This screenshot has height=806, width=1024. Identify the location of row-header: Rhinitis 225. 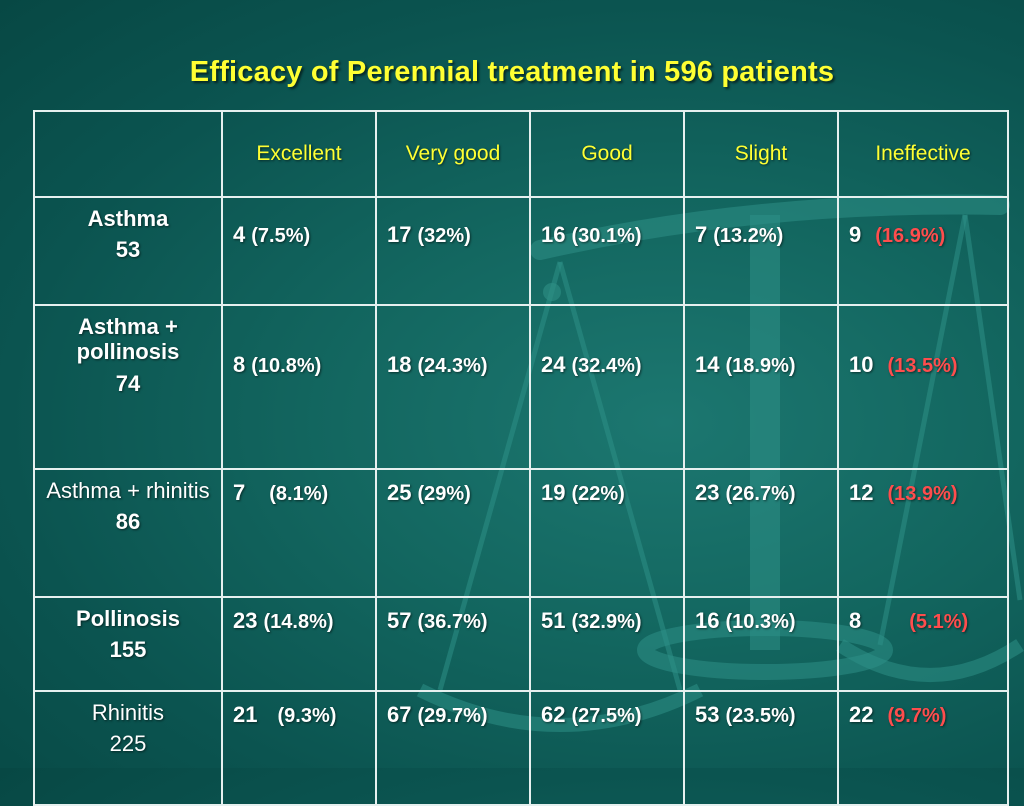
(128, 748).